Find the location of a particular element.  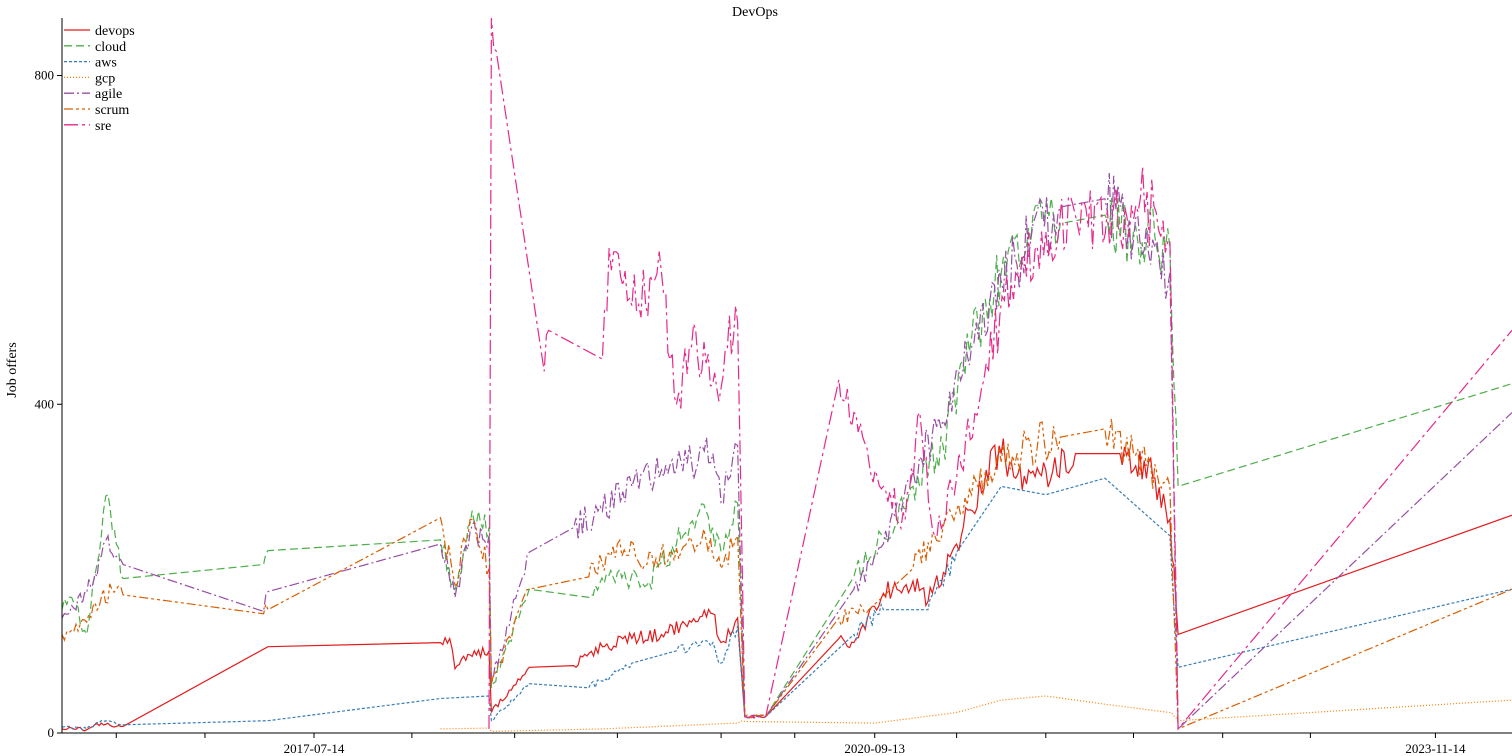

legend-label-cloud: cloud is located at coordinates (110, 47).